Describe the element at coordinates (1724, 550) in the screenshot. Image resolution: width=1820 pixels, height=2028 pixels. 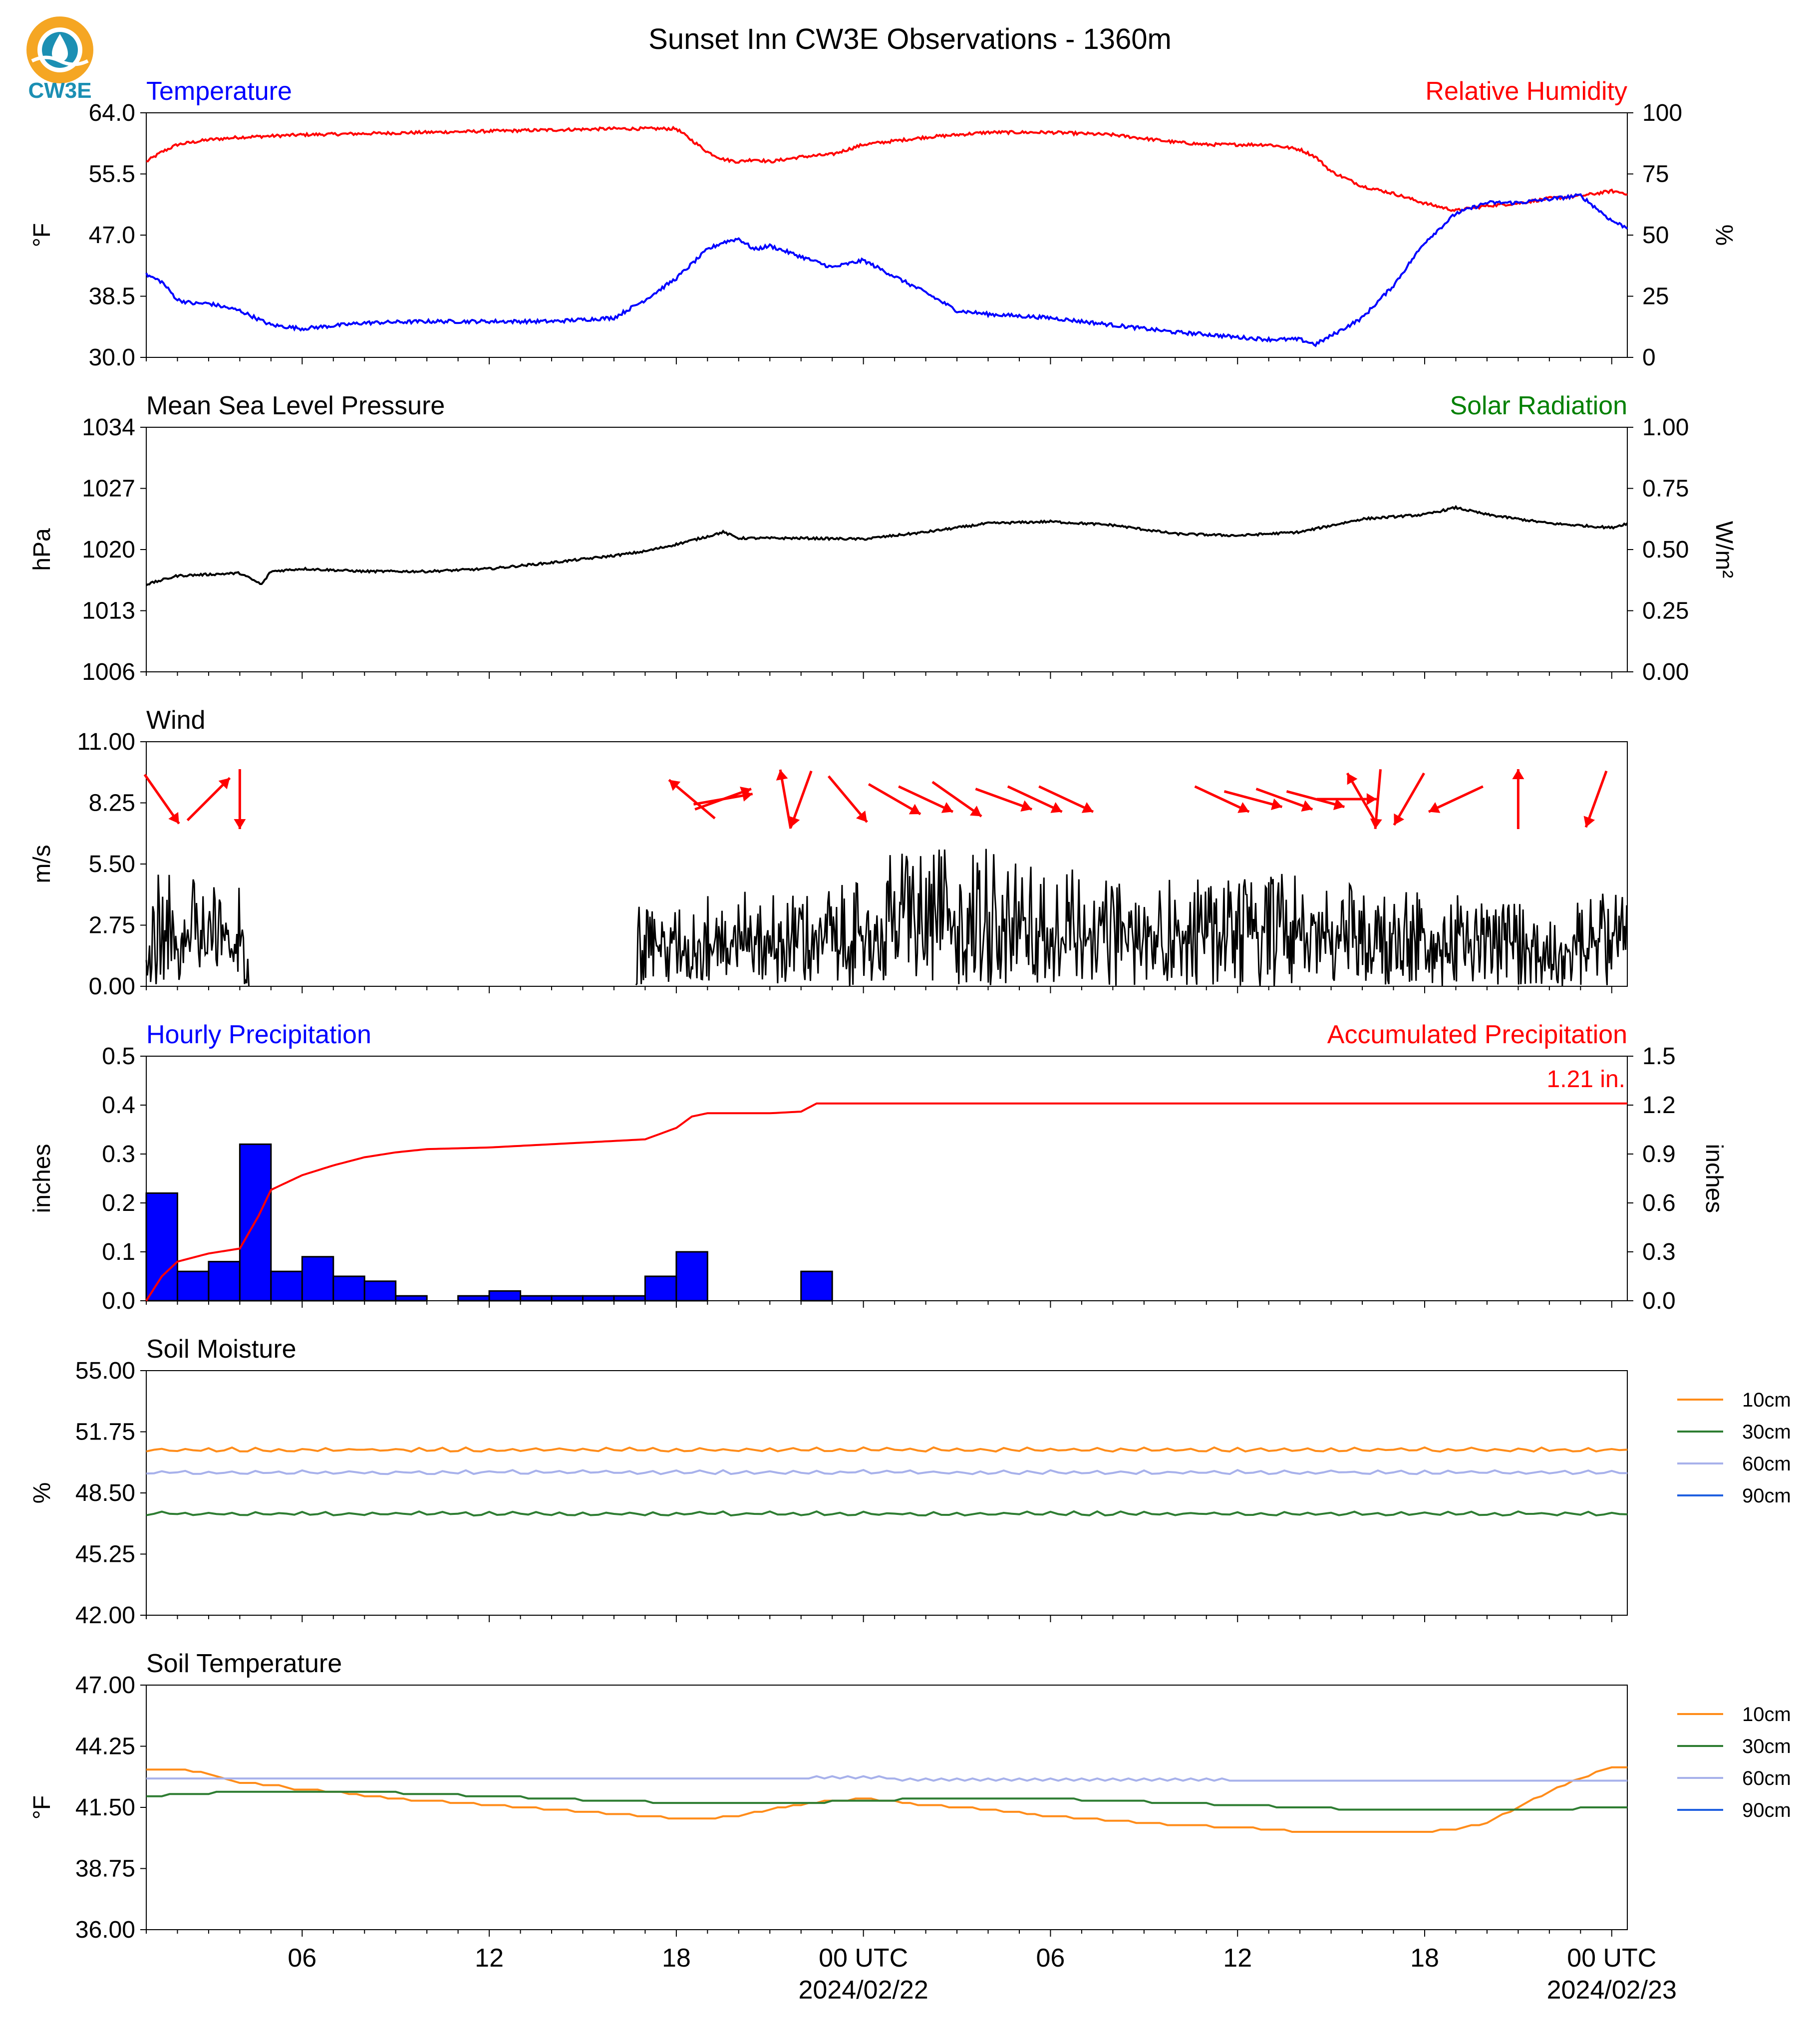
I see `y-right-axis-label: W/m²` at that location.